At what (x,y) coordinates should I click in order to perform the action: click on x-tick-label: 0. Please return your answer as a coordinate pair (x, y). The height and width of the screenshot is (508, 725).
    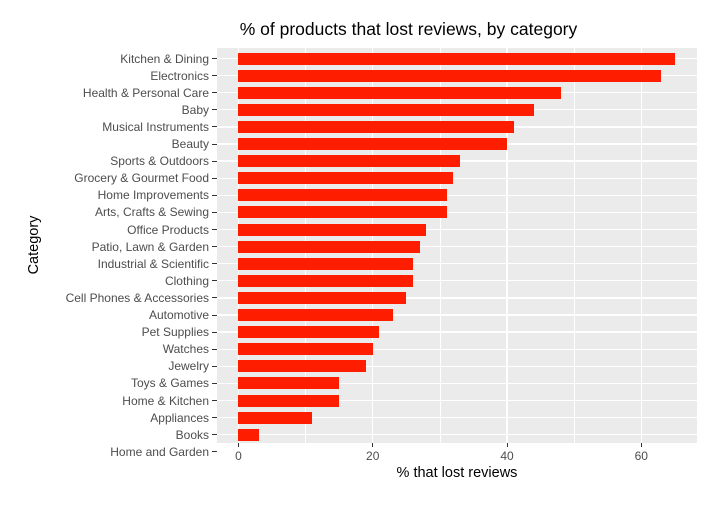
    Looking at the image, I should click on (238, 456).